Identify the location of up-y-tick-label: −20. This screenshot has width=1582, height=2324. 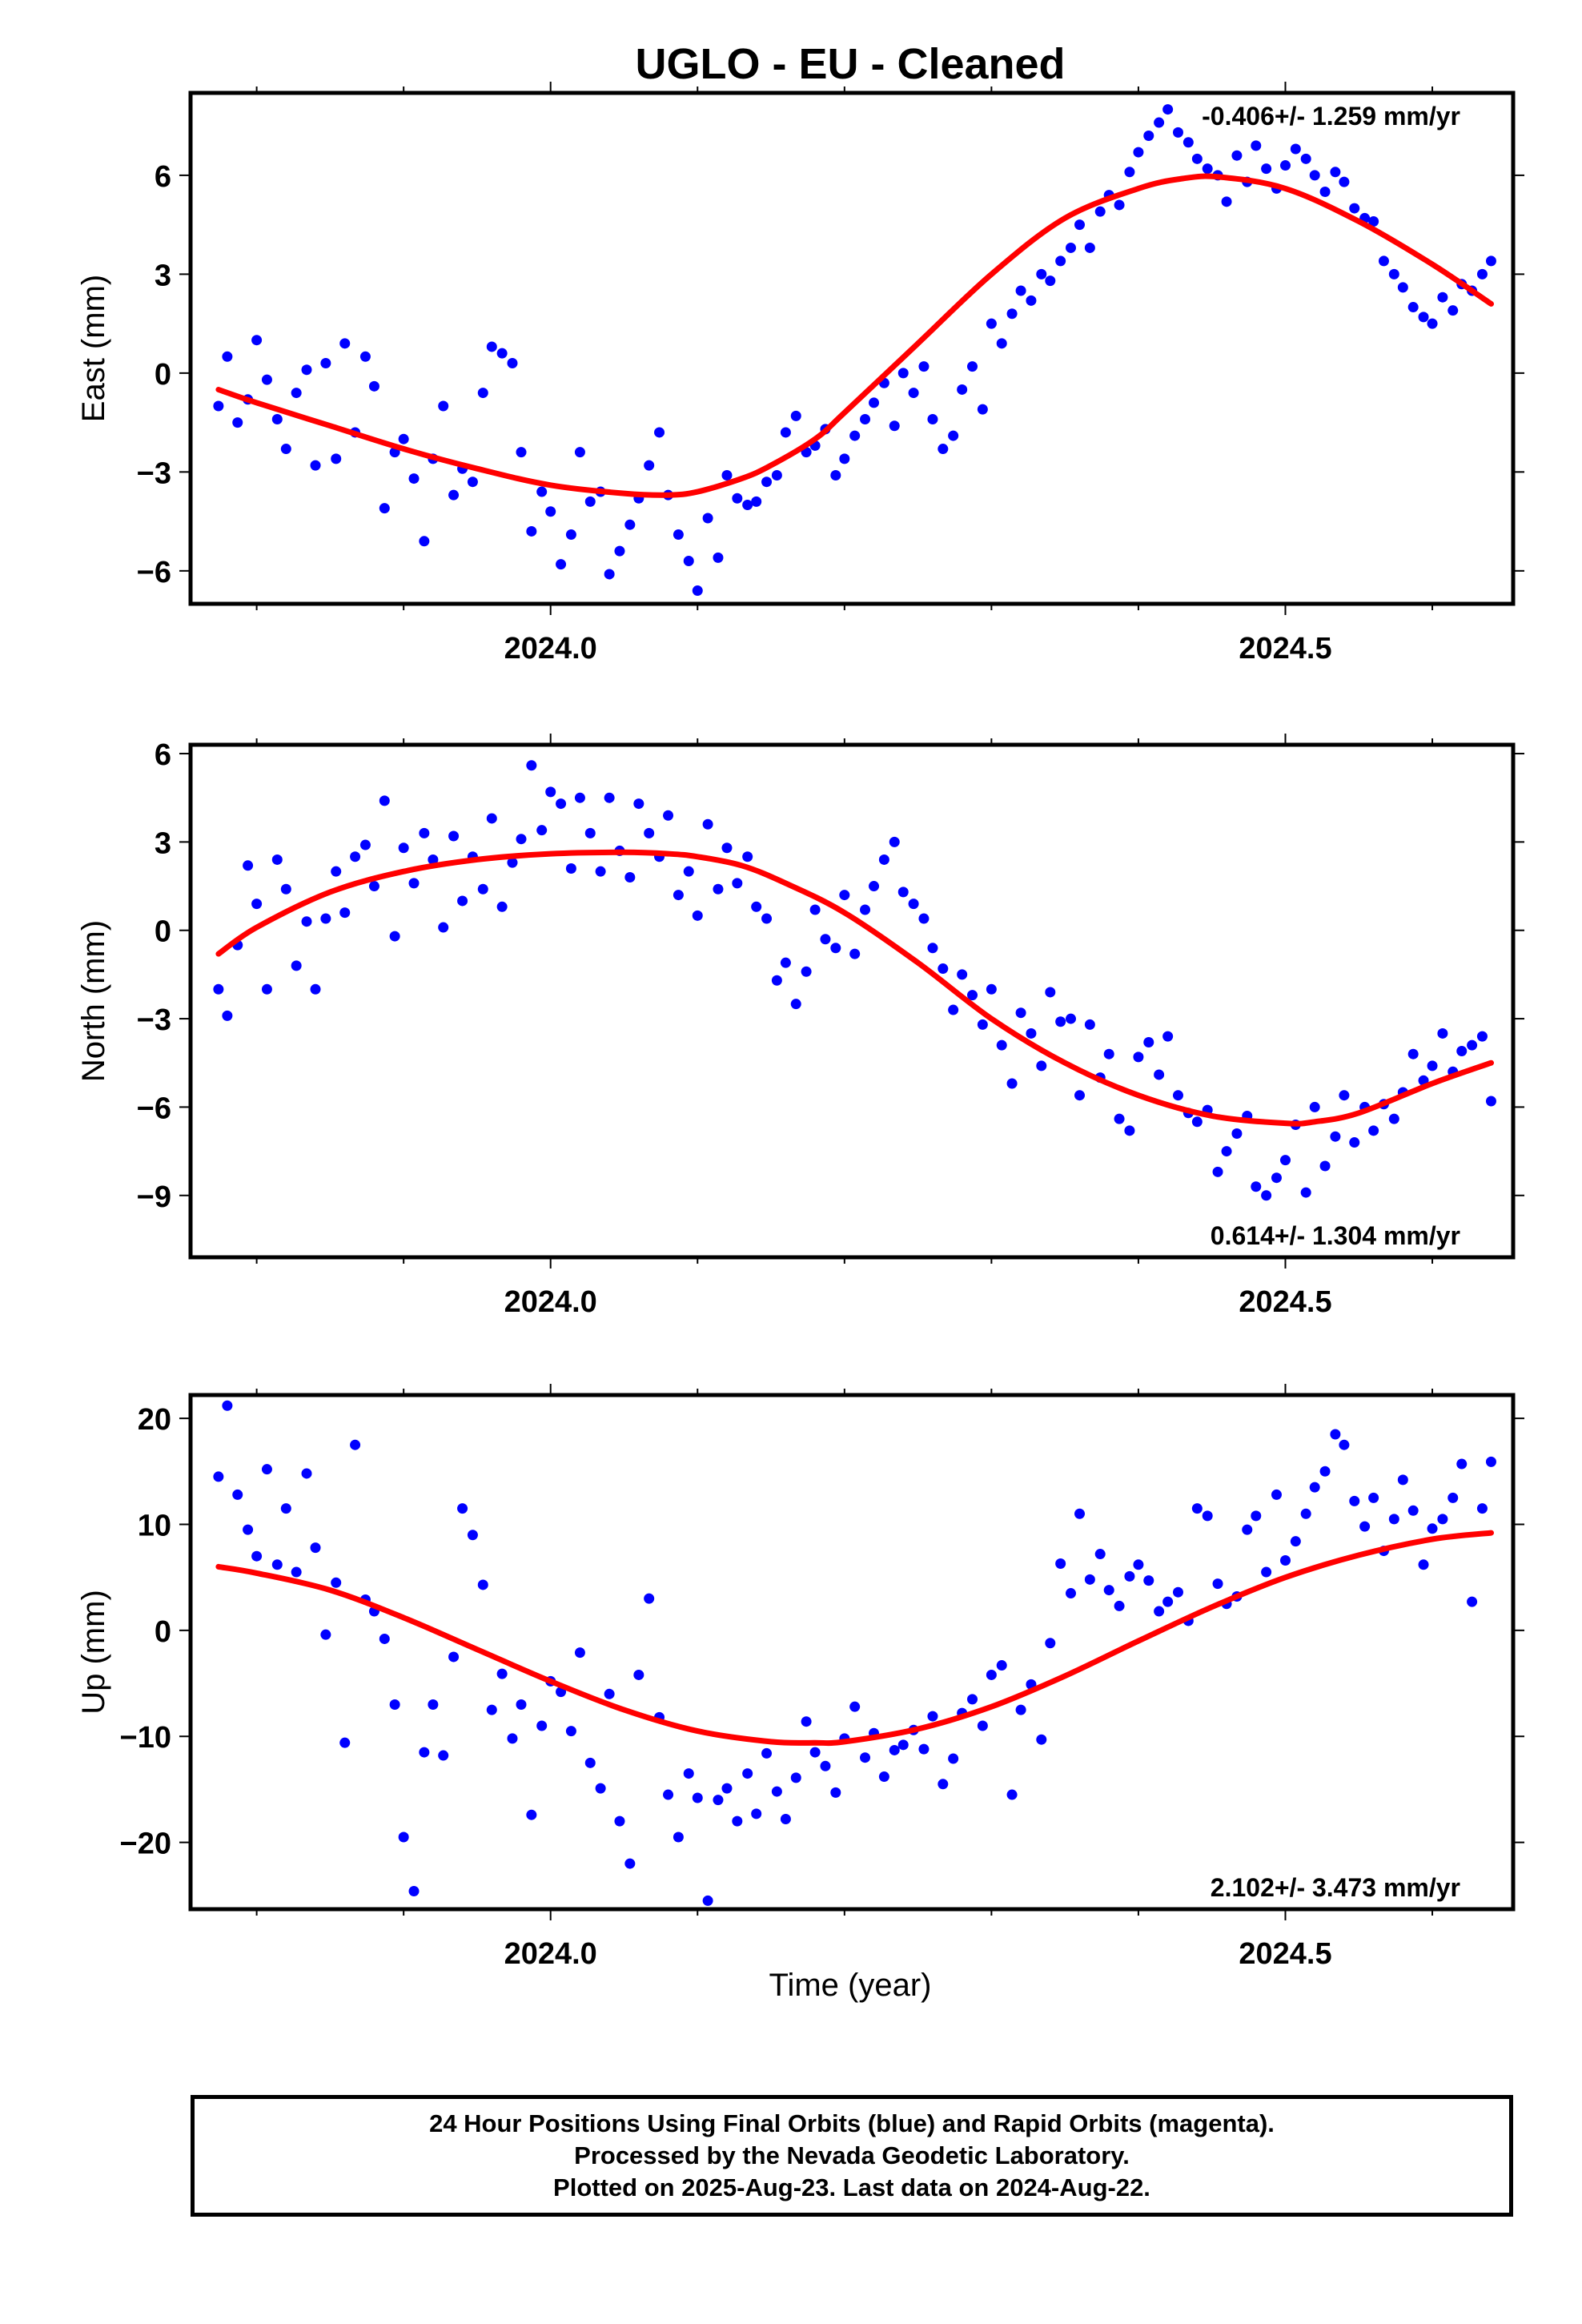
(145, 1844).